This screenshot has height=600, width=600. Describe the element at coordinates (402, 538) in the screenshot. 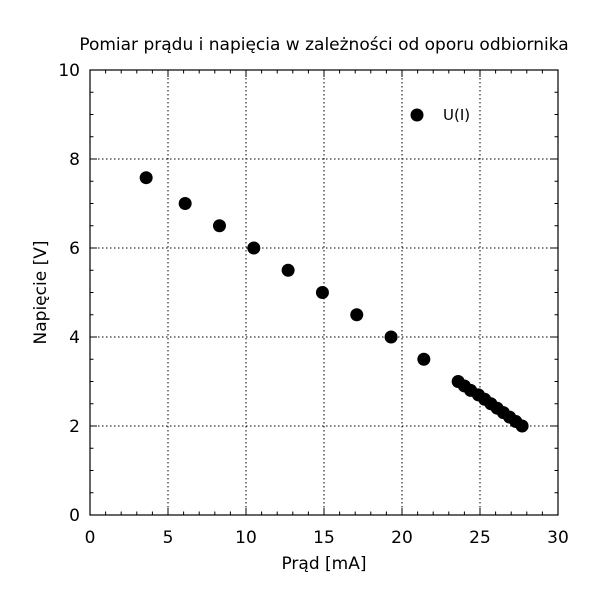

I see `x-tick-label: 20` at that location.